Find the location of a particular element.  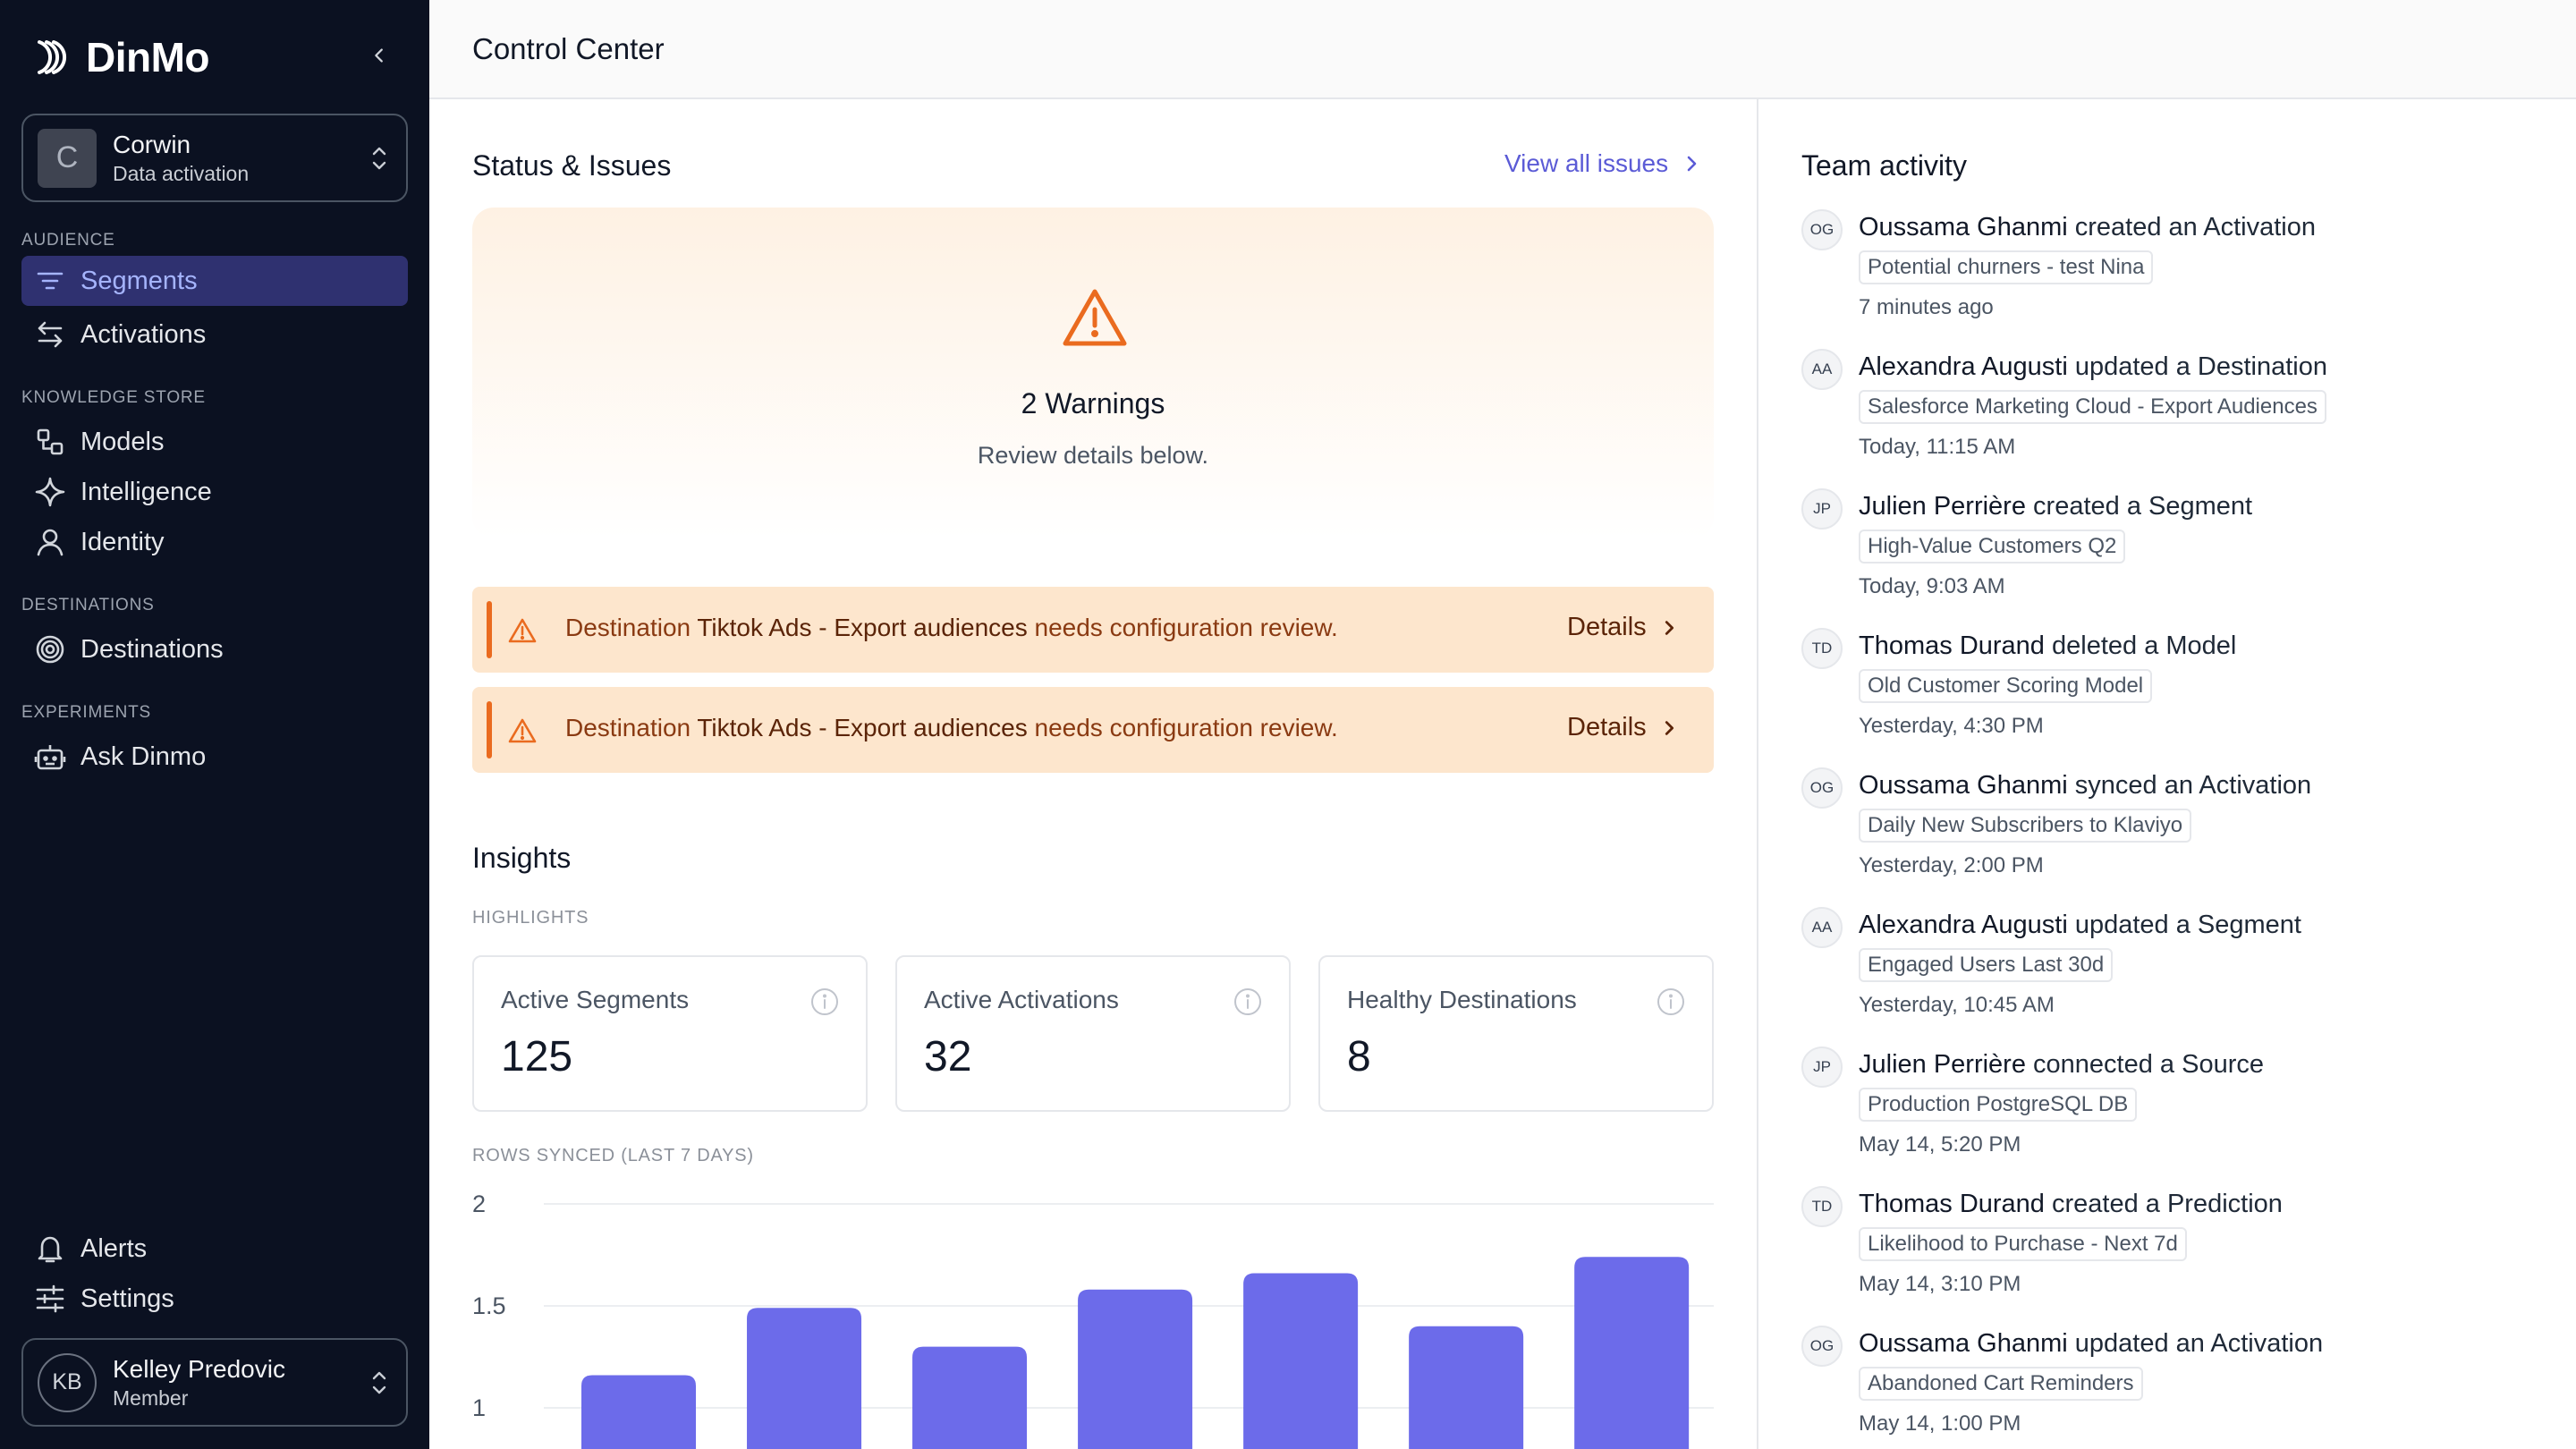

panel-divider is located at coordinates (1757, 774).